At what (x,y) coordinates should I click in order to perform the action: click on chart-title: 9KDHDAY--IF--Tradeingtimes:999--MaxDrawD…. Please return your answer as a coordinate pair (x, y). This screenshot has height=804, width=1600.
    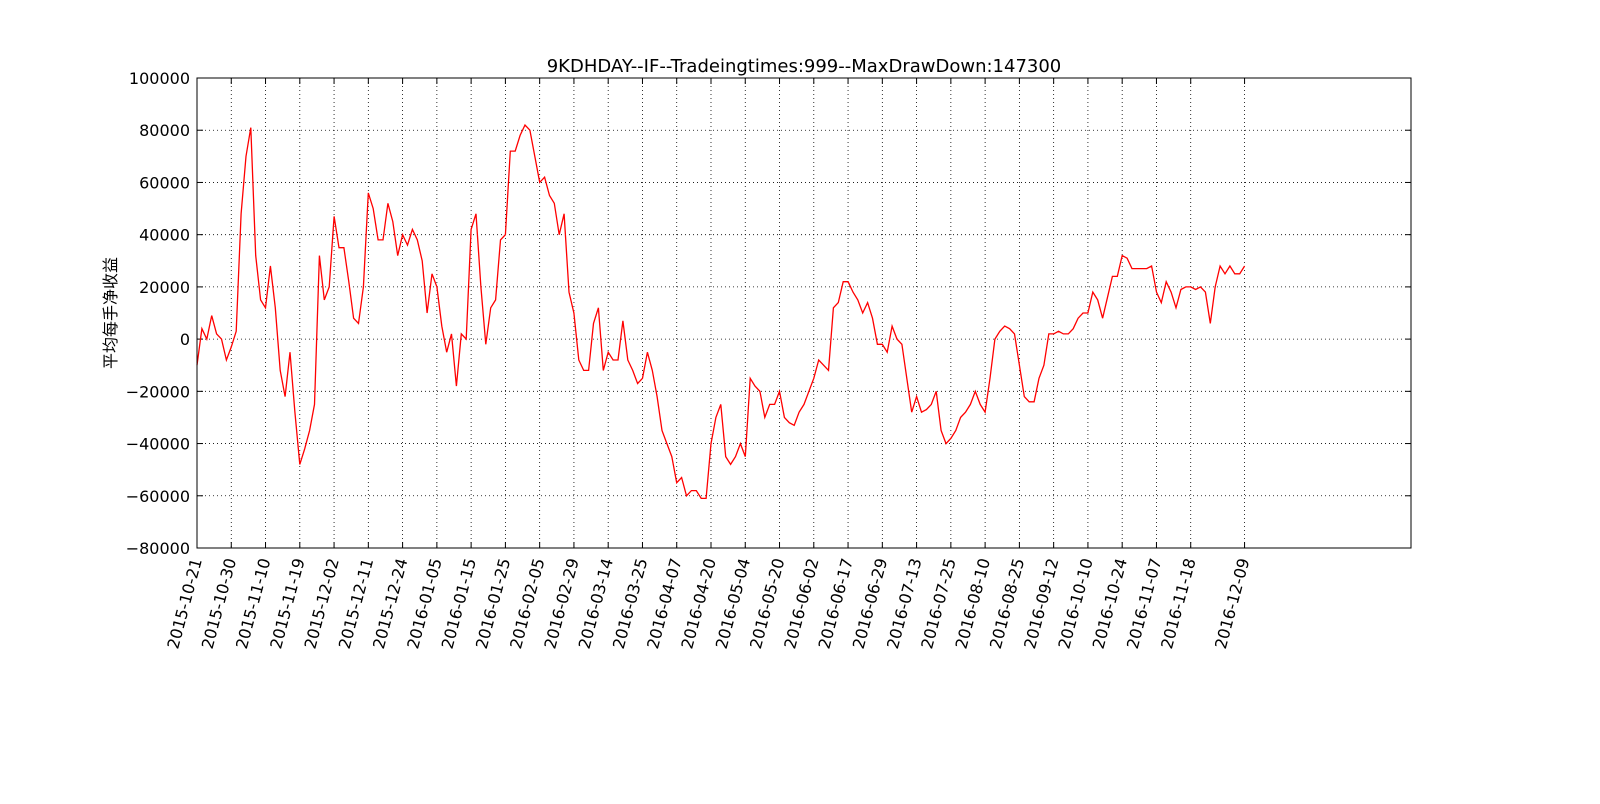
    Looking at the image, I should click on (804, 66).